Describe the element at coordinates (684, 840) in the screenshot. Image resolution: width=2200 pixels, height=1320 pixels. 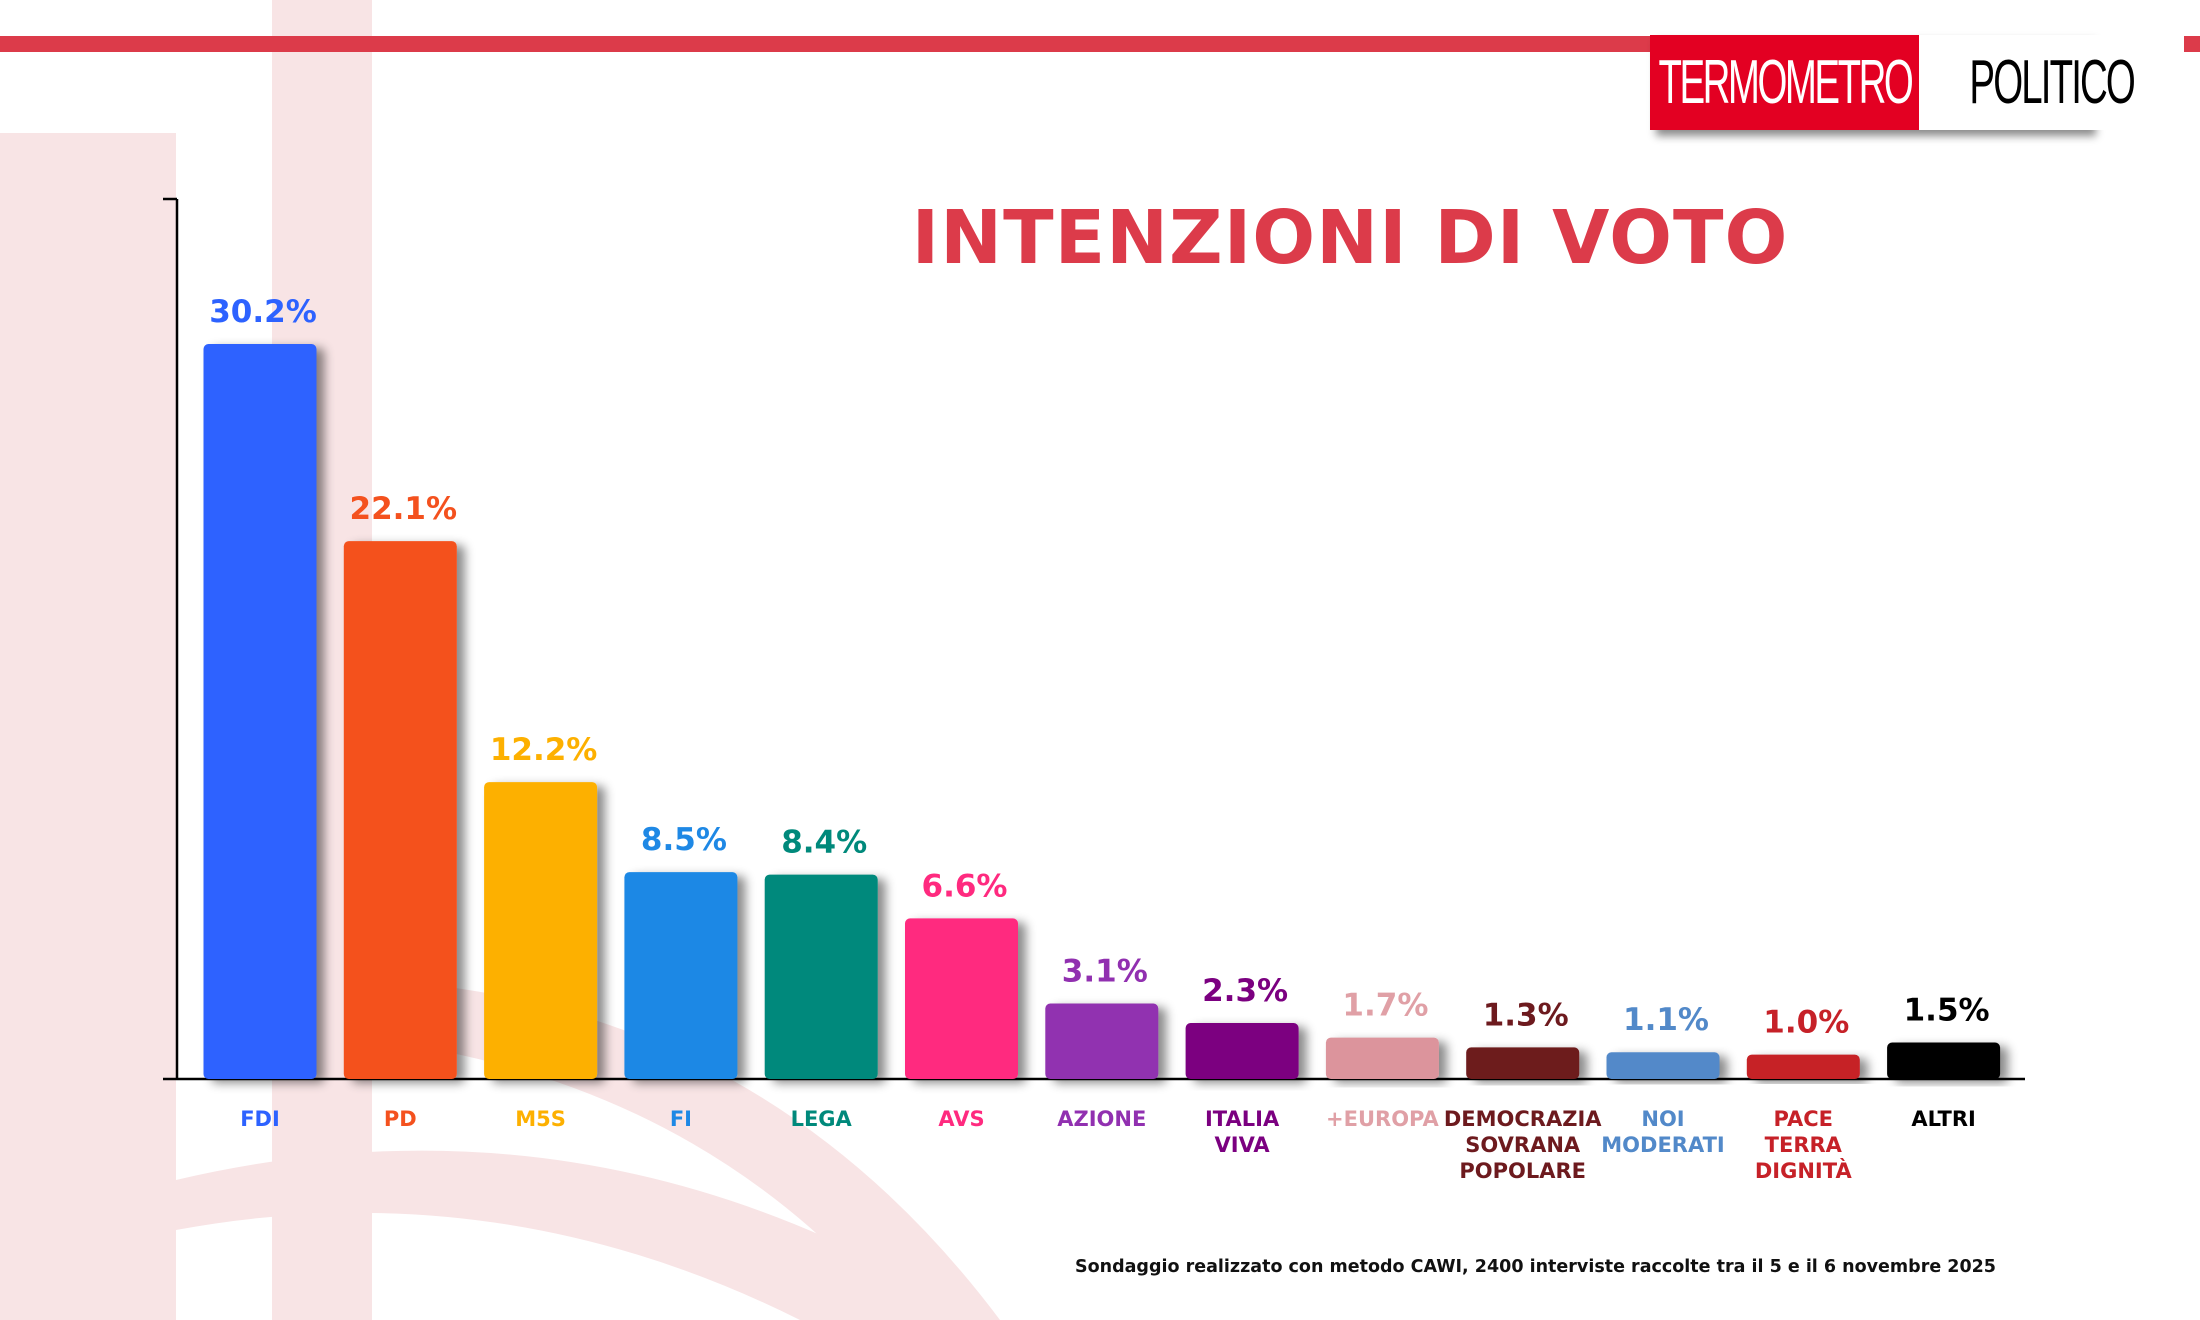
I see `value-label: 8.5%` at that location.